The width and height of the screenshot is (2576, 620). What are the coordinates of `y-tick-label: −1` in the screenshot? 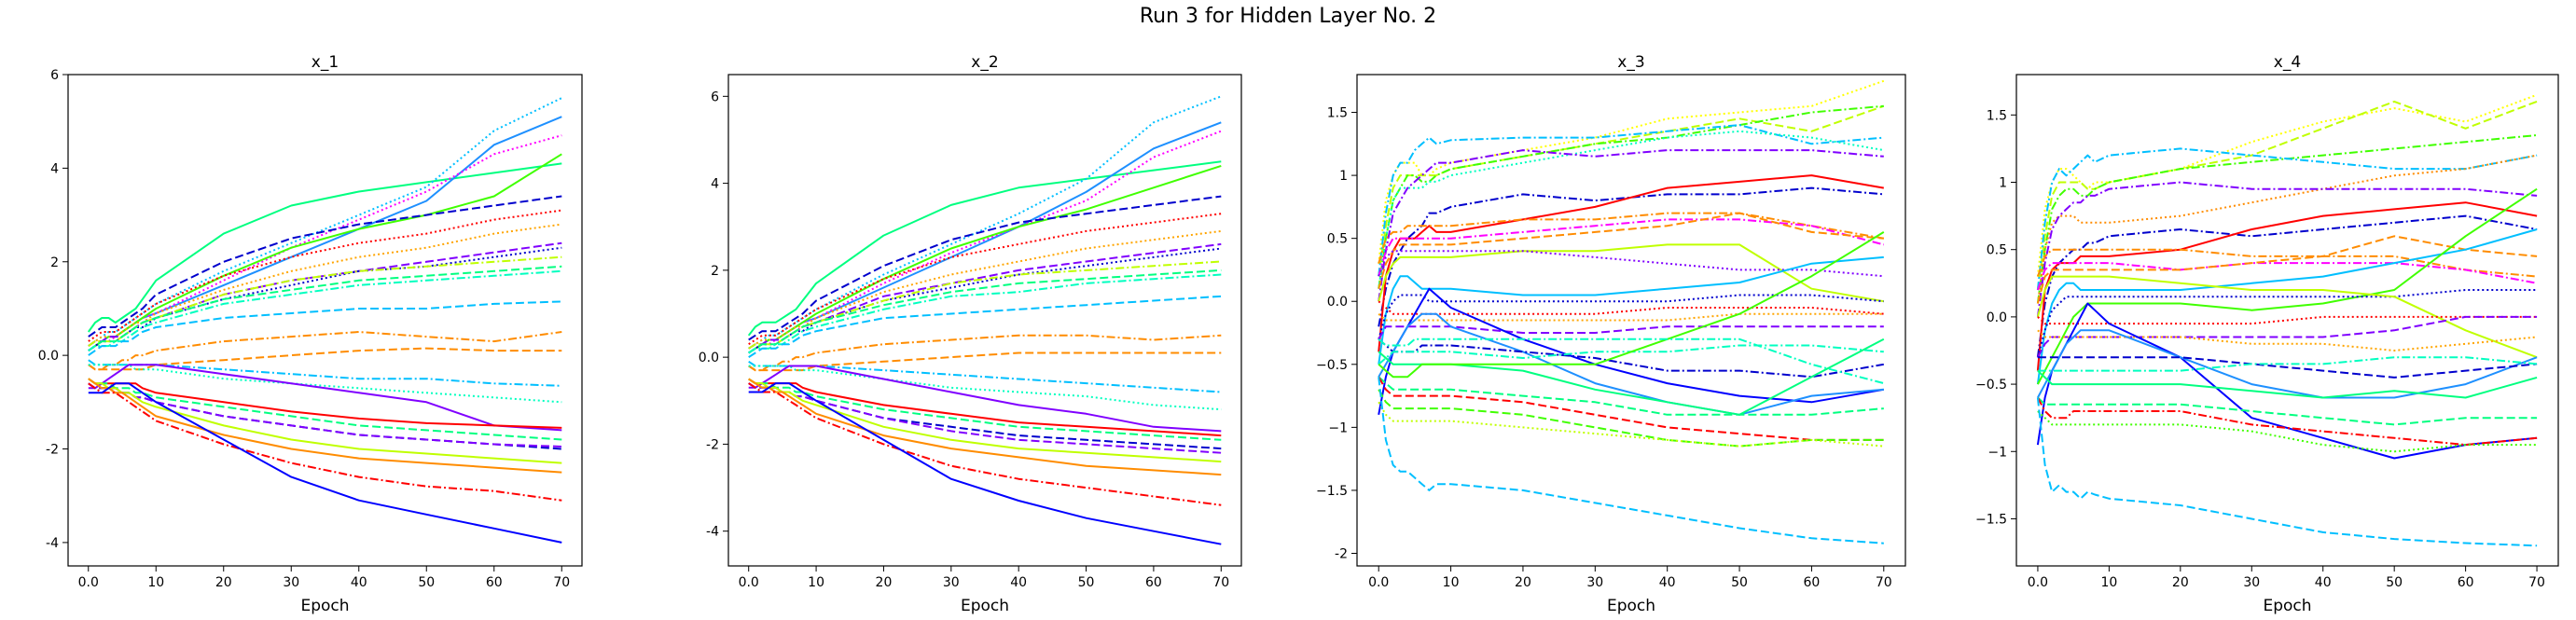 It's located at (1997, 452).